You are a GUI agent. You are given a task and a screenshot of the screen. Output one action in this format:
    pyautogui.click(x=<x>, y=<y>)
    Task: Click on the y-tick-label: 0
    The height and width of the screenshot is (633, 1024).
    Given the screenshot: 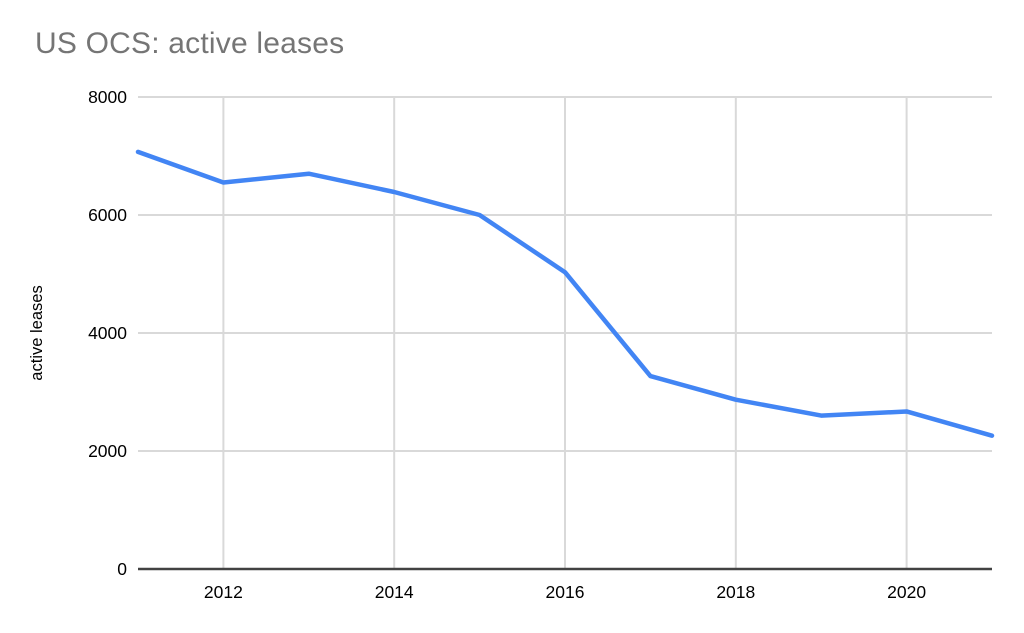 What is the action you would take?
    pyautogui.click(x=122, y=569)
    